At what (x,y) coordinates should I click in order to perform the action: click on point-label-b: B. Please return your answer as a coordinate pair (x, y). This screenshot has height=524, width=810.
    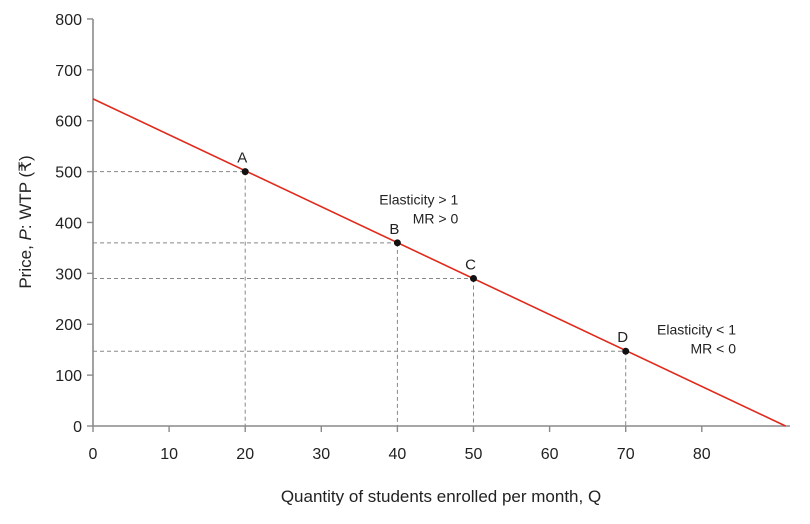
    Looking at the image, I should click on (394, 229).